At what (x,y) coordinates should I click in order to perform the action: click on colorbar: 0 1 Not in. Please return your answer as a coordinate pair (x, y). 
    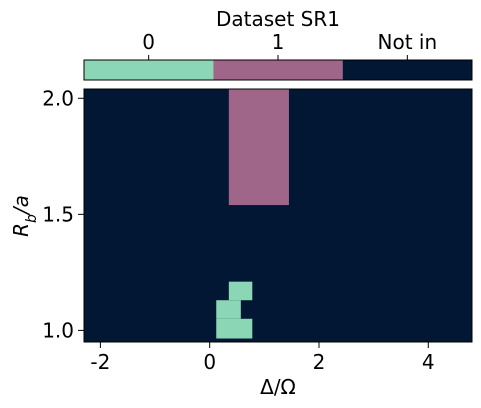
    Looking at the image, I should click on (278, 55).